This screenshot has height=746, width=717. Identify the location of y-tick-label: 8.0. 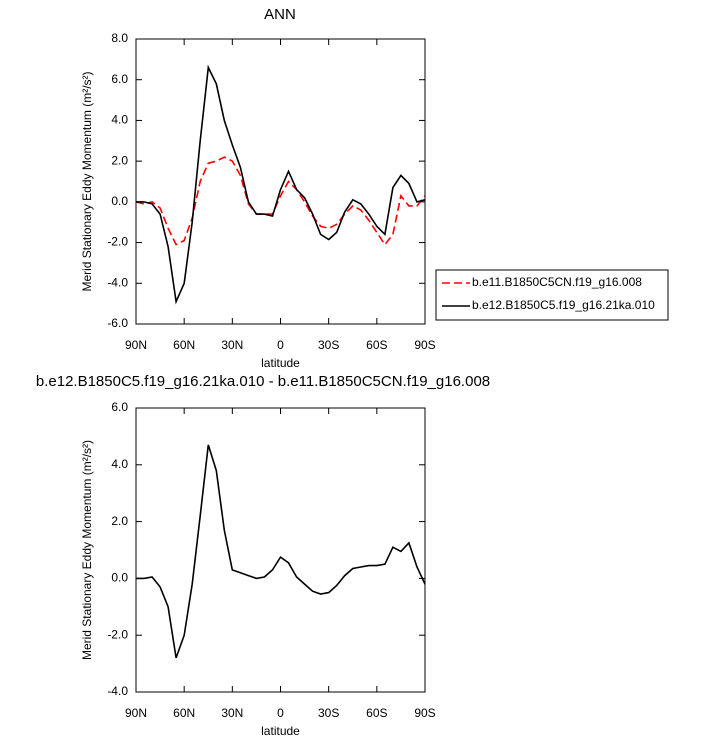
(119, 38).